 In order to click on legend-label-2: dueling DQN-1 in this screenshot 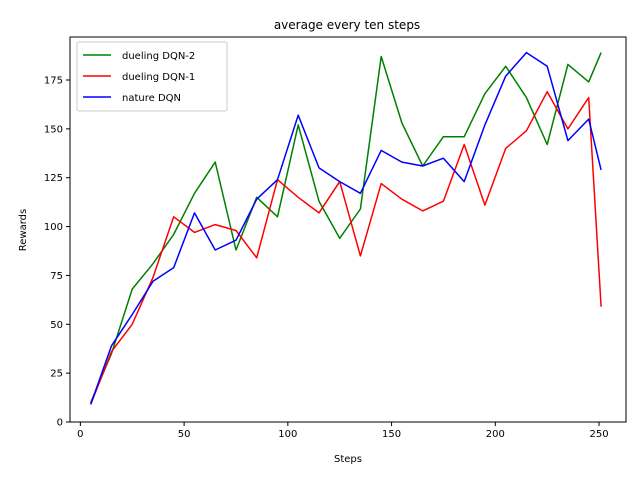, I will do `click(158, 77)`.